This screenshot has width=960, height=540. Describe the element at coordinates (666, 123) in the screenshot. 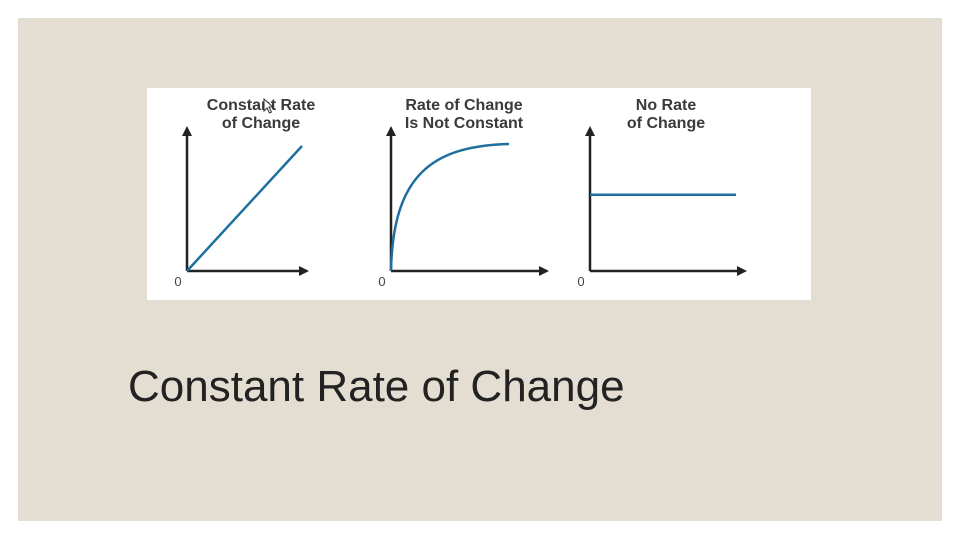

I see `chart-3-title-line-2: of Change` at that location.